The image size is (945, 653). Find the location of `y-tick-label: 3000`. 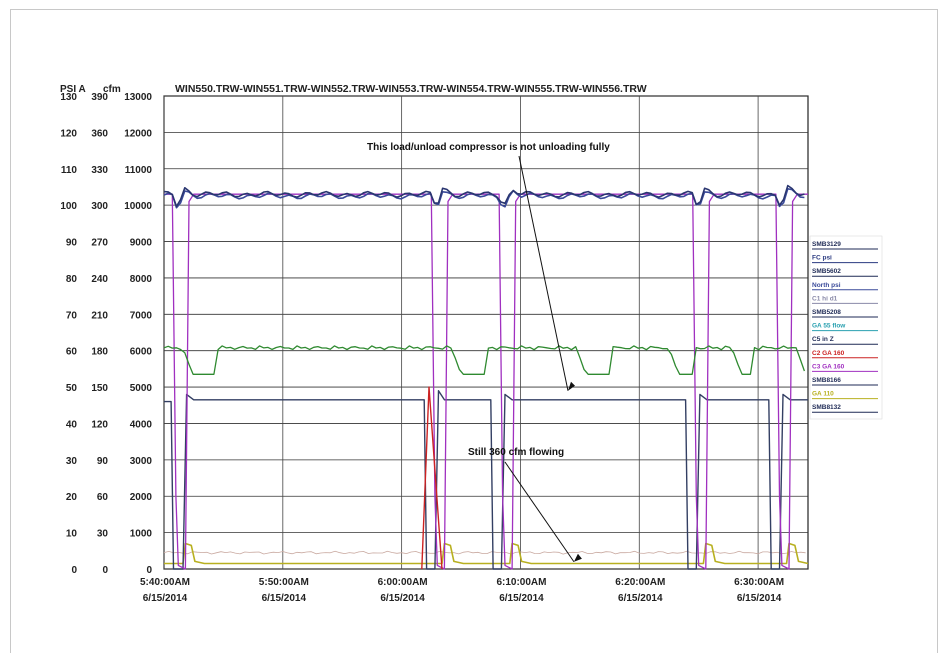

y-tick-label: 3000 is located at coordinates (141, 461).